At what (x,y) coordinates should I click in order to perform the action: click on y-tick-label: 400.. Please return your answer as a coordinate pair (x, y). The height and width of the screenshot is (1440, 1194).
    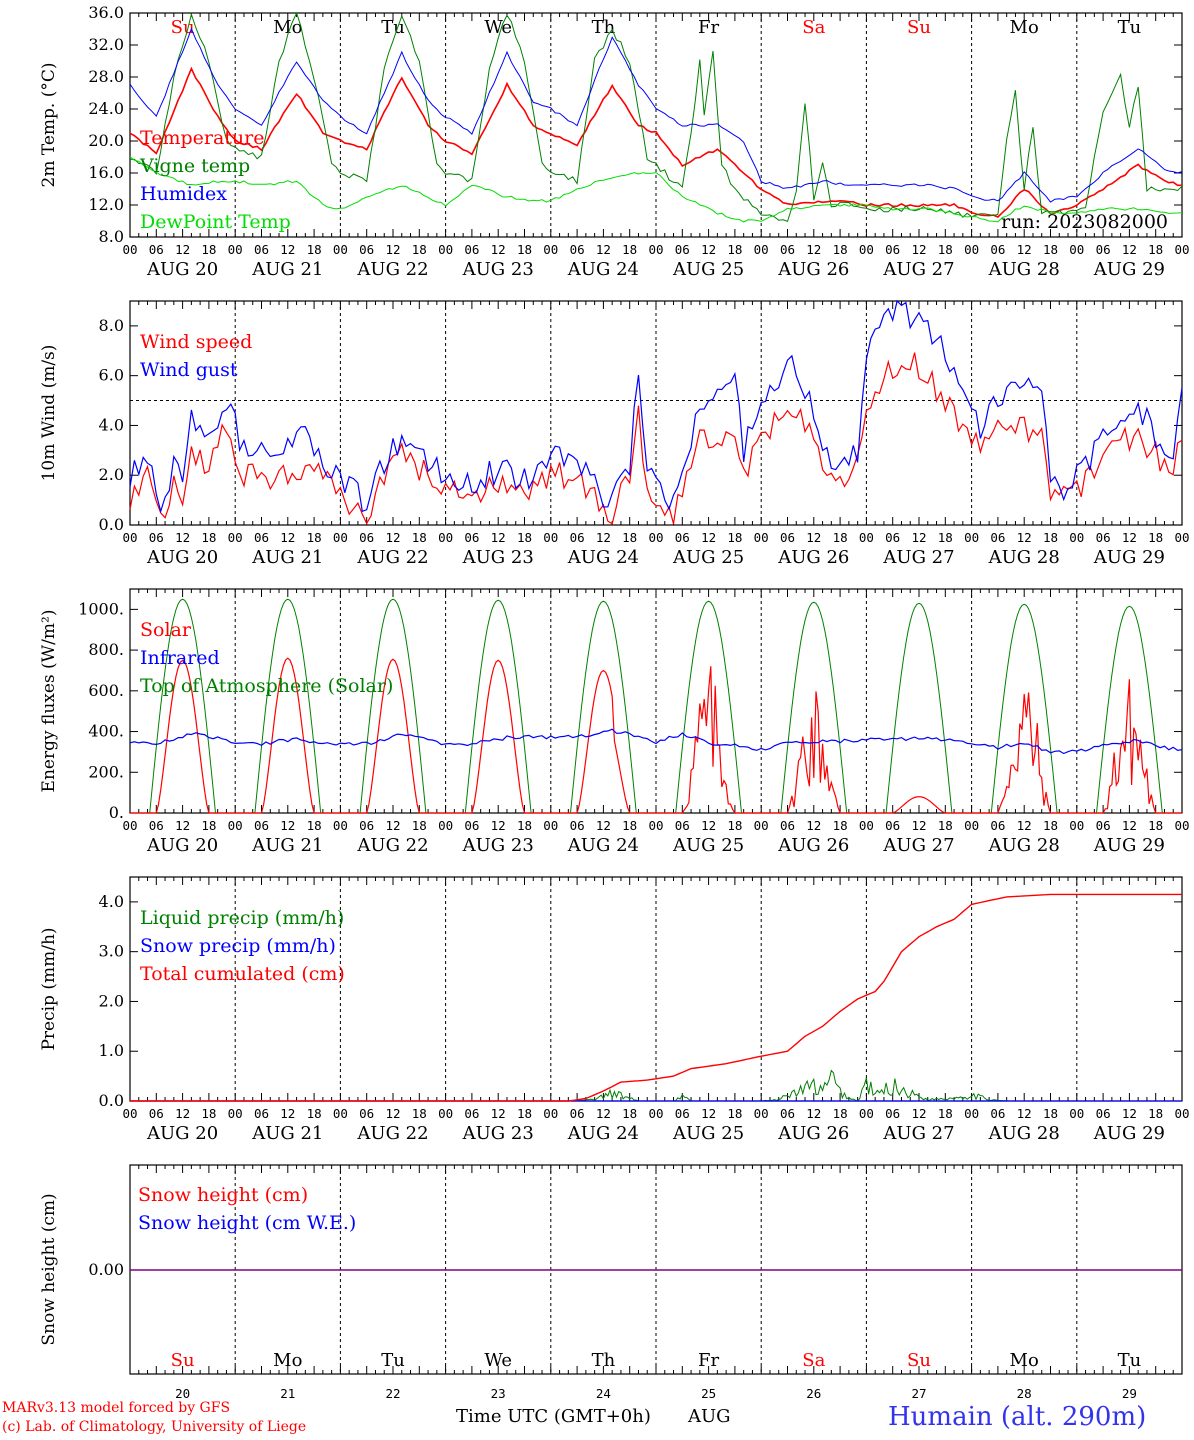
    Looking at the image, I should click on (106, 731).